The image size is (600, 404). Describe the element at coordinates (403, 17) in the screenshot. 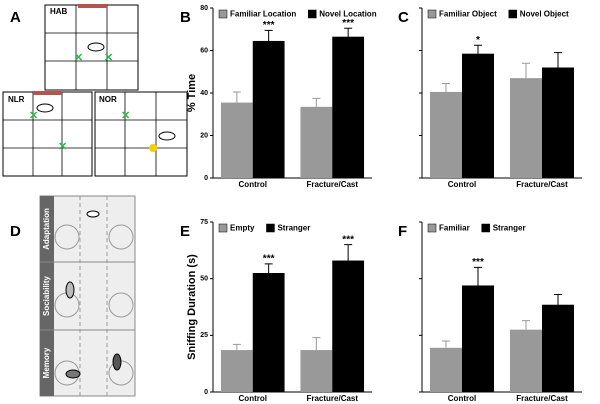

I see `panel-letter: C` at that location.